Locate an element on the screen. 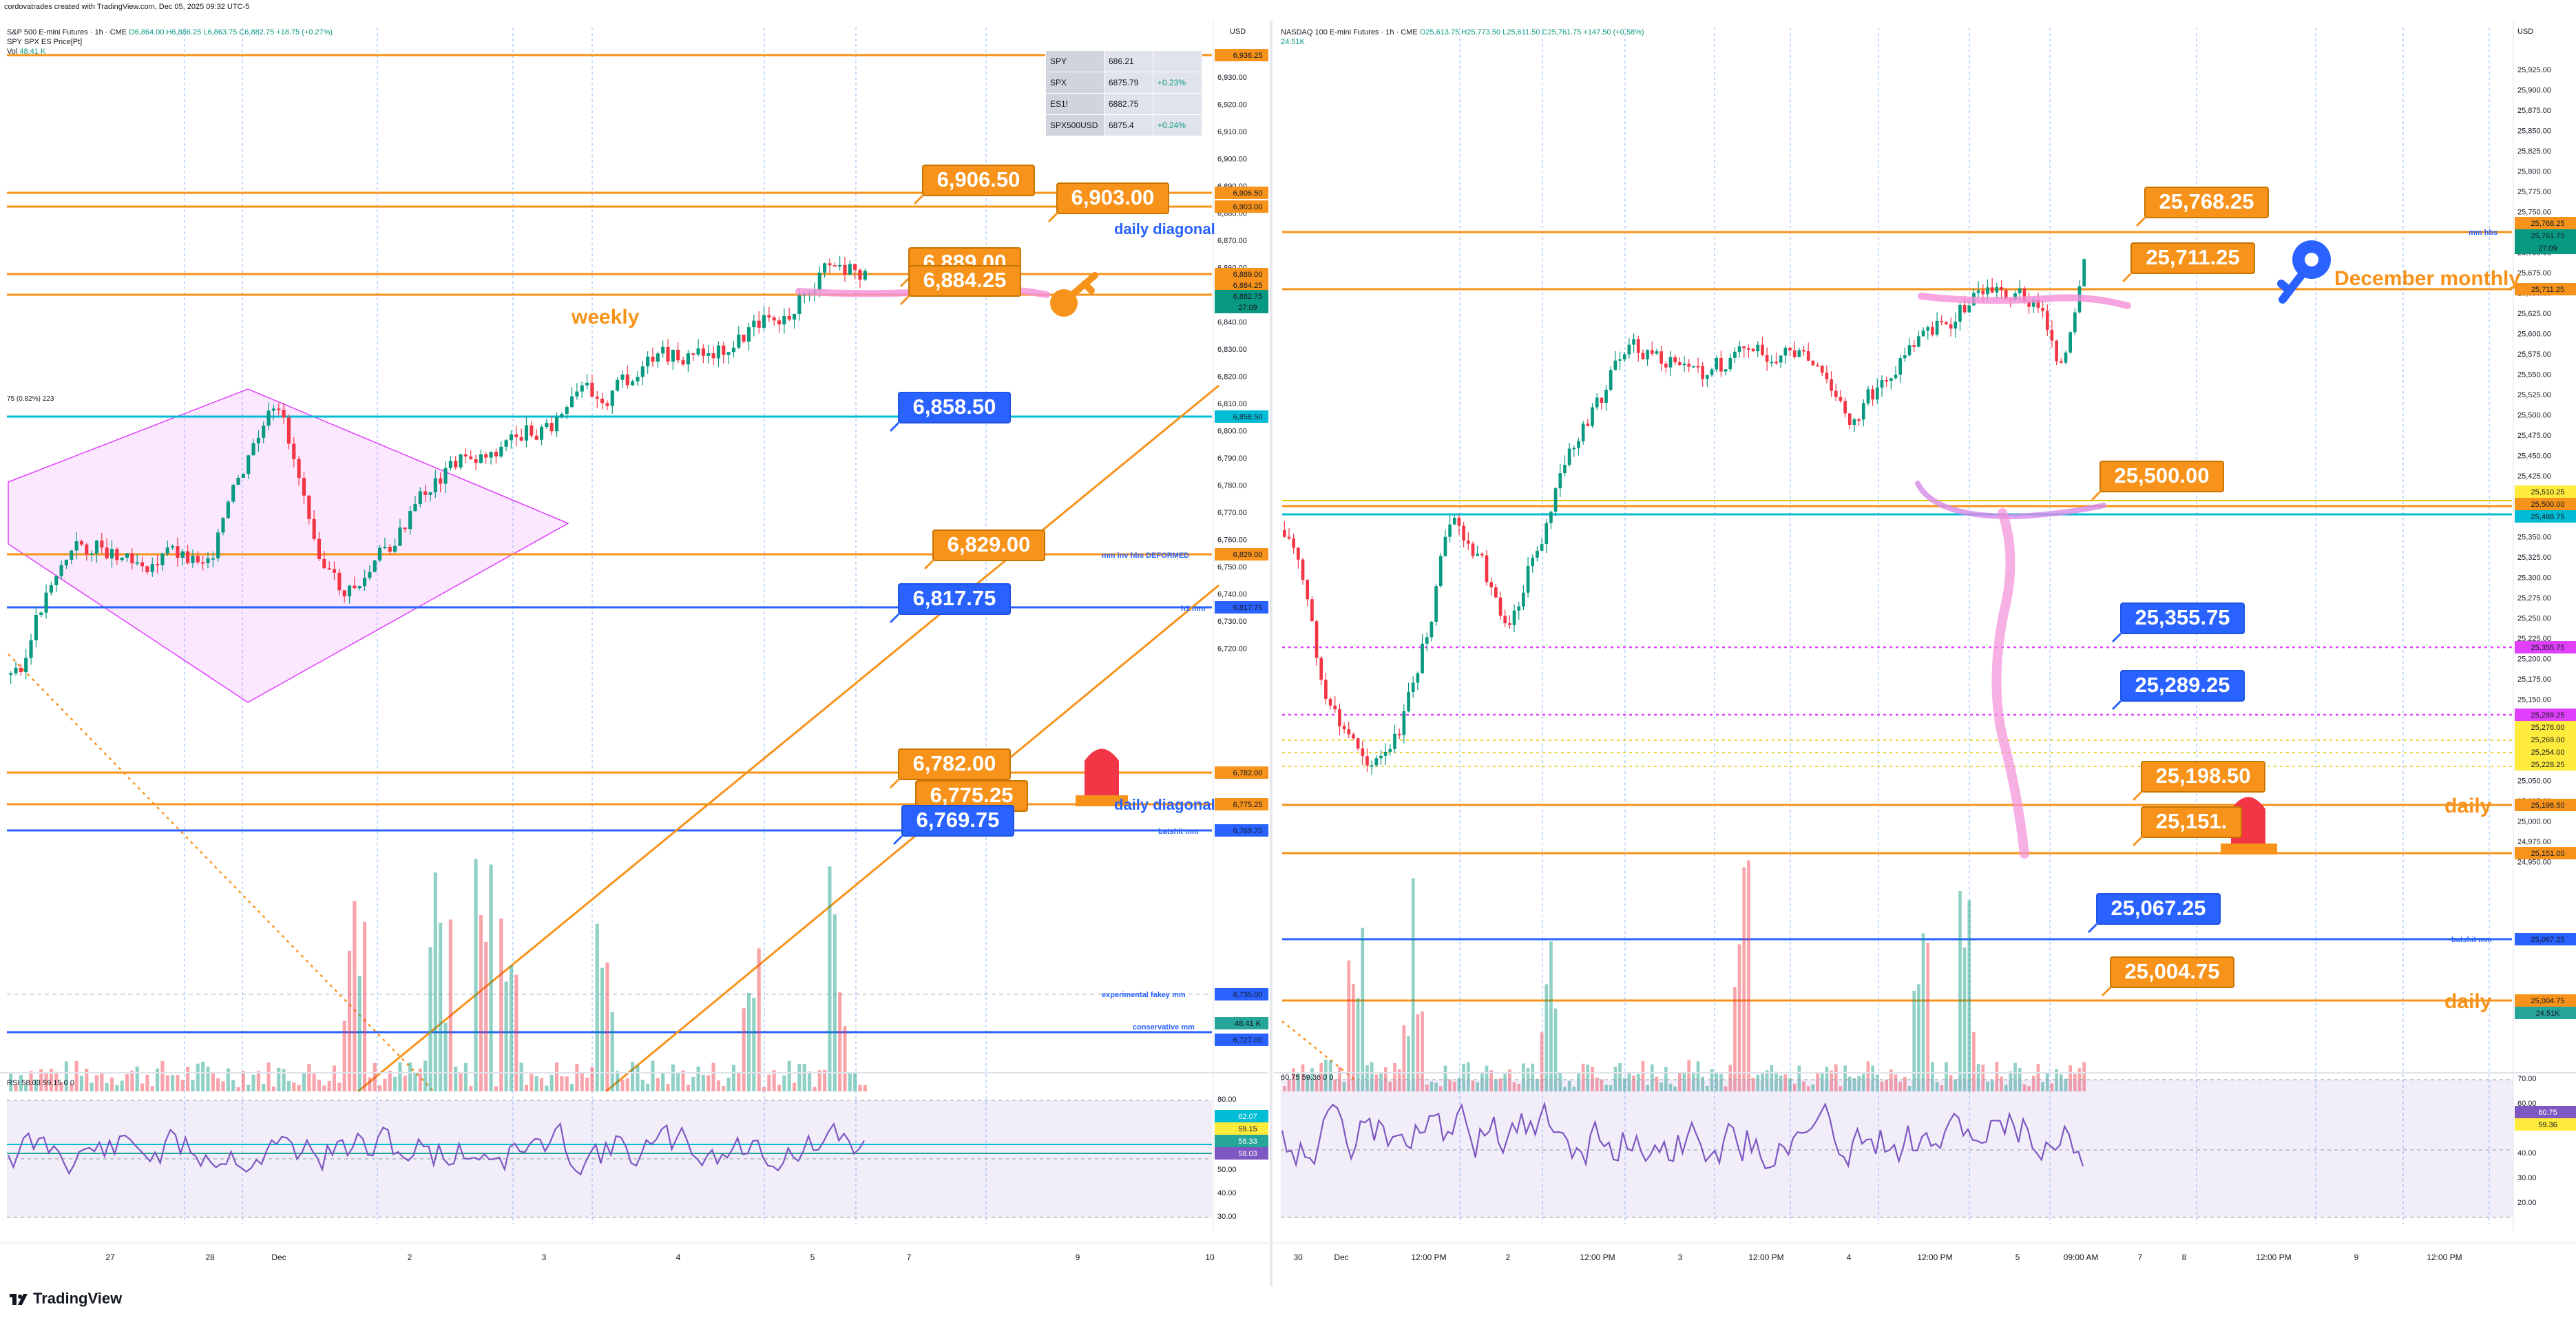  key-icon-shaft is located at coordinates (2291, 287).